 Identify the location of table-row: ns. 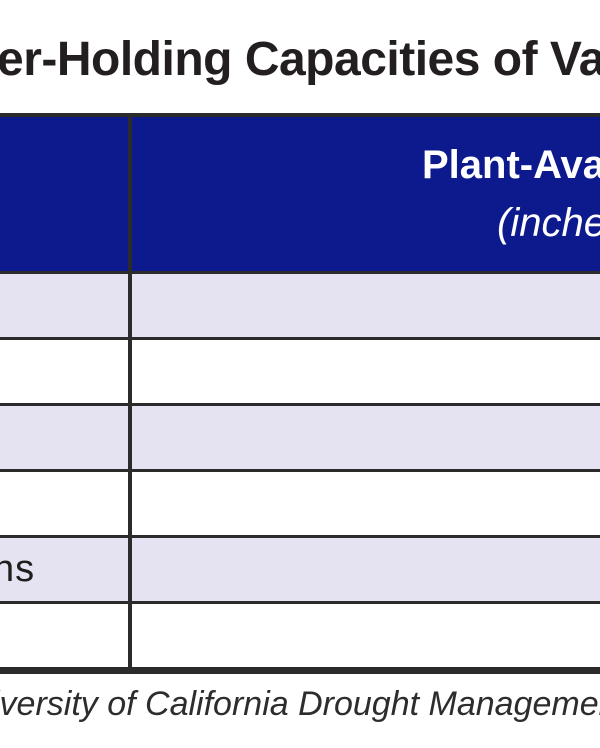
(300, 571).